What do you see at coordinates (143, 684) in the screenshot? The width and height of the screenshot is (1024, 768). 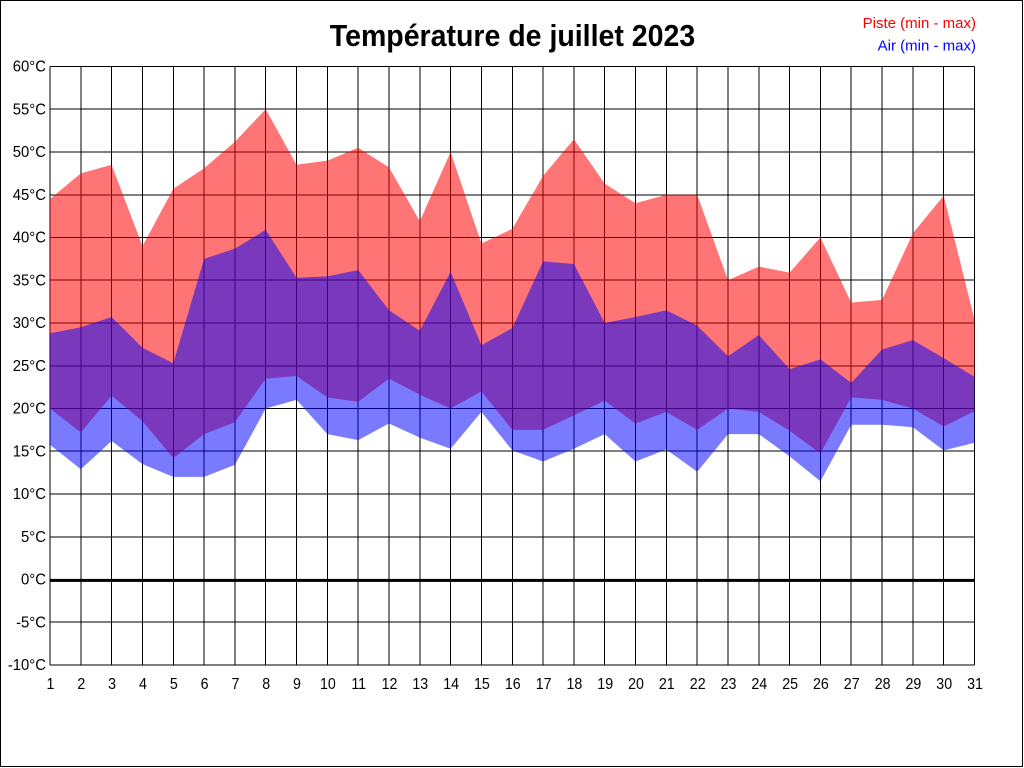 I see `svg-text: 4` at bounding box center [143, 684].